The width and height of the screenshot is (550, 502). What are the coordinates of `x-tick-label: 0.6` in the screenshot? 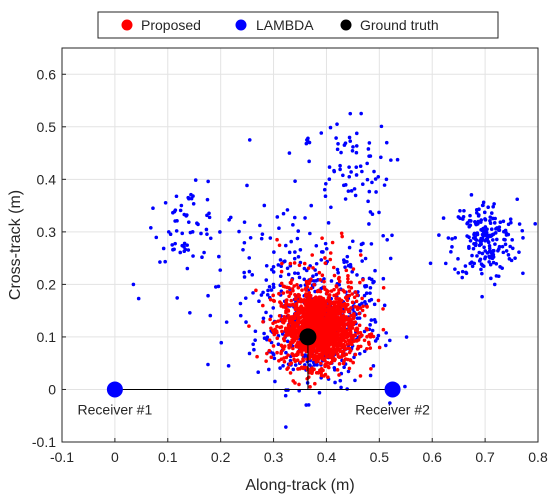 It's located at (432, 457).